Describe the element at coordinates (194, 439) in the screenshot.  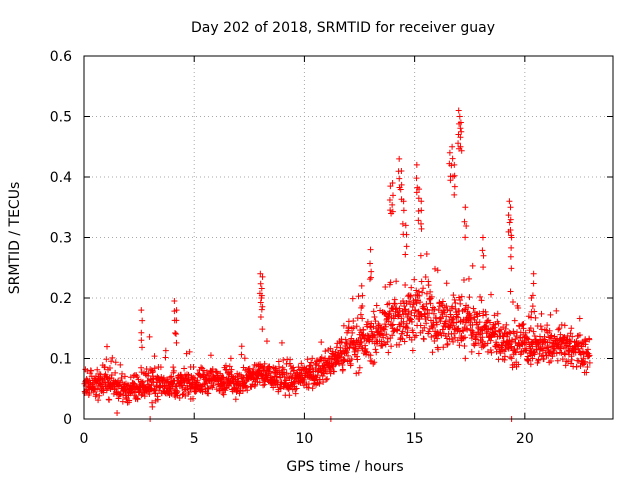
I see `x-tick-label: 5` at that location.